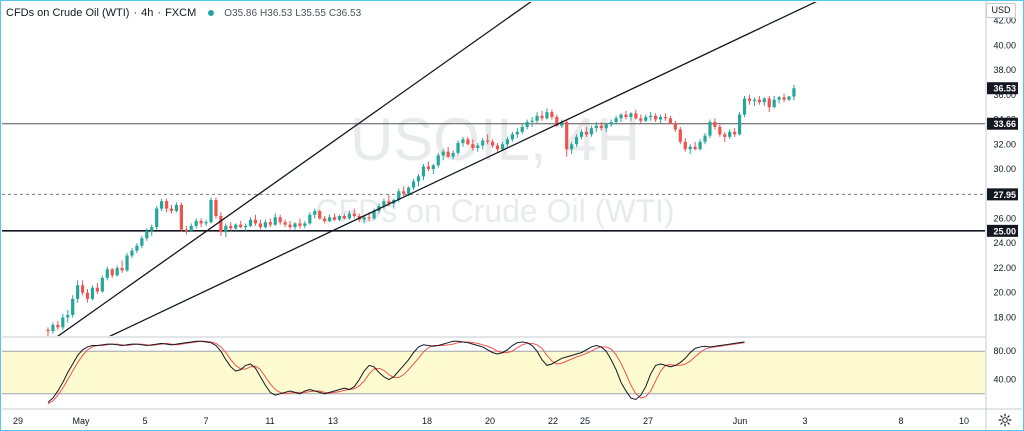  What do you see at coordinates (1004, 45) in the screenshot?
I see `price-tick-label: 40.00` at bounding box center [1004, 45].